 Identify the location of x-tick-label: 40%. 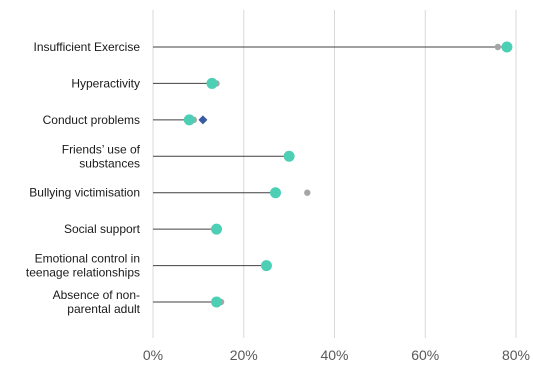
(334, 355).